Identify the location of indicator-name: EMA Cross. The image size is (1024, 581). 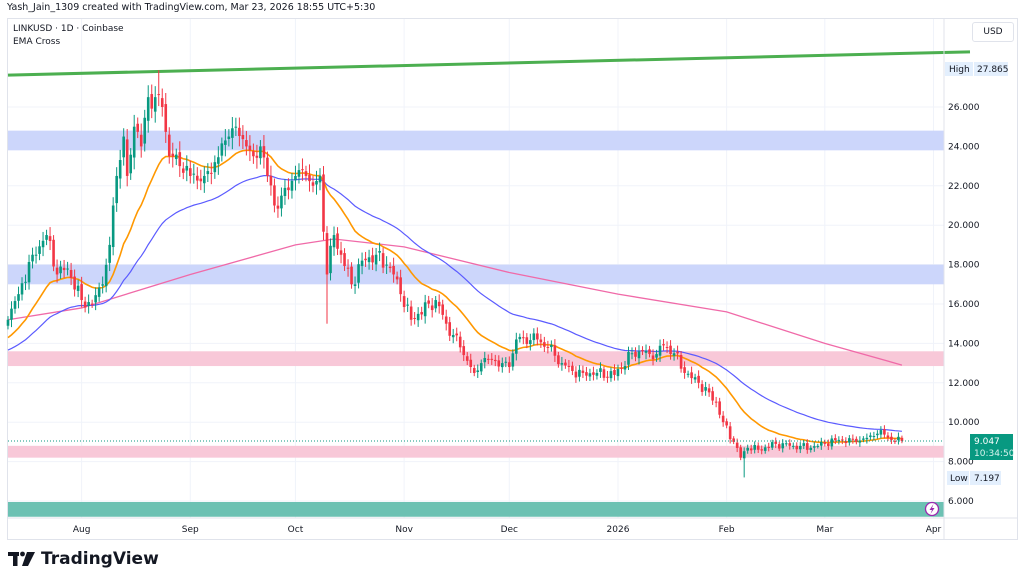
(37, 42).